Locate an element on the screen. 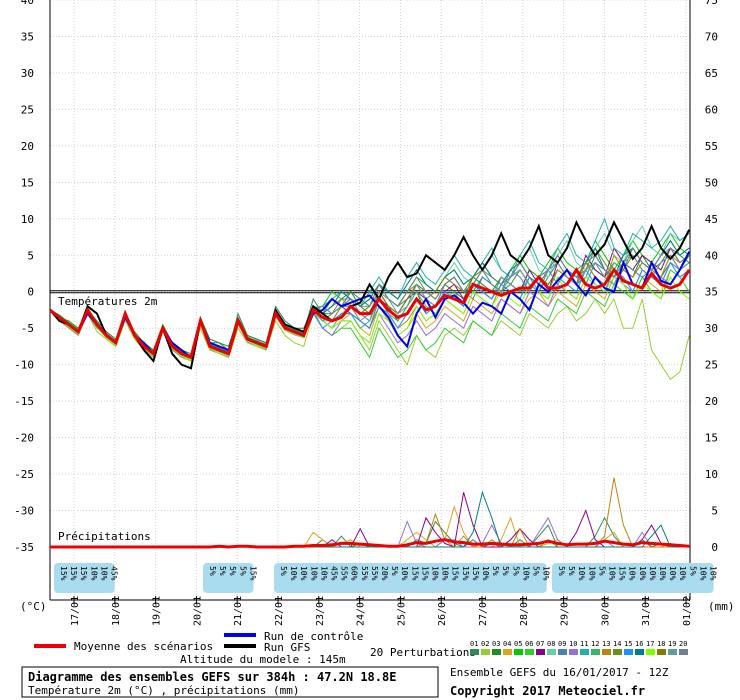 This screenshot has height=700, width=740. date-label: 17/01 is located at coordinates (75, 611).